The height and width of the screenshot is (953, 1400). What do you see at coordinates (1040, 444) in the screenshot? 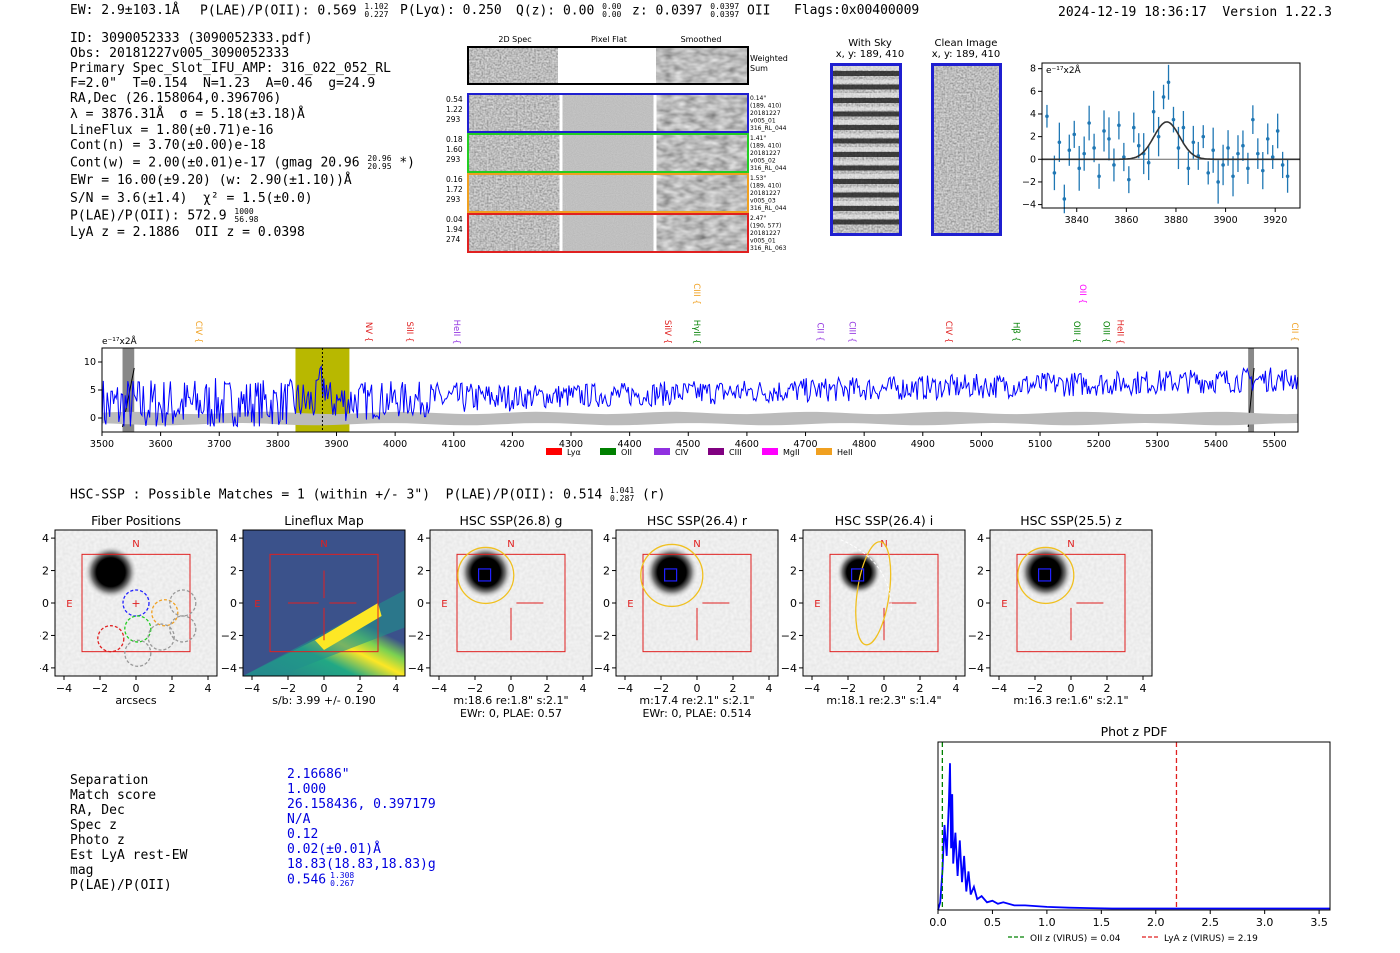
I see `spec-xtick-label-5100: 5100` at bounding box center [1040, 444].